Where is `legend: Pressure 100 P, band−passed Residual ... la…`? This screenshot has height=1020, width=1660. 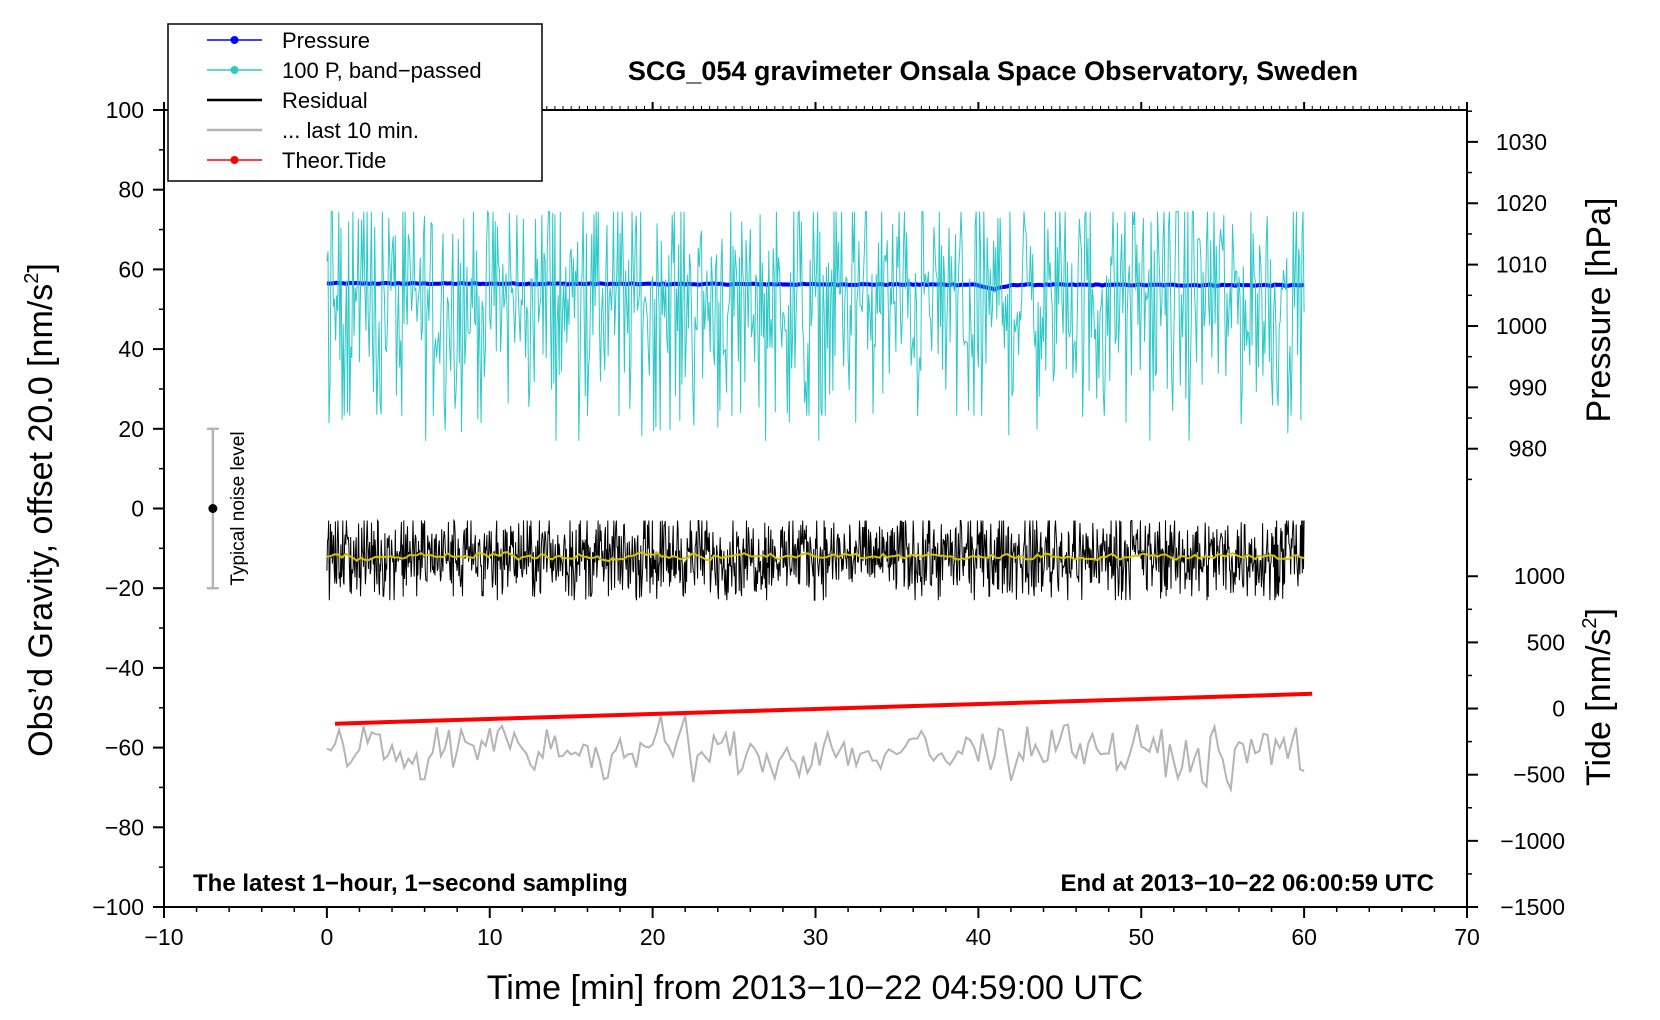
legend: Pressure 100 P, band−passed Residual ... la… is located at coordinates (355, 102).